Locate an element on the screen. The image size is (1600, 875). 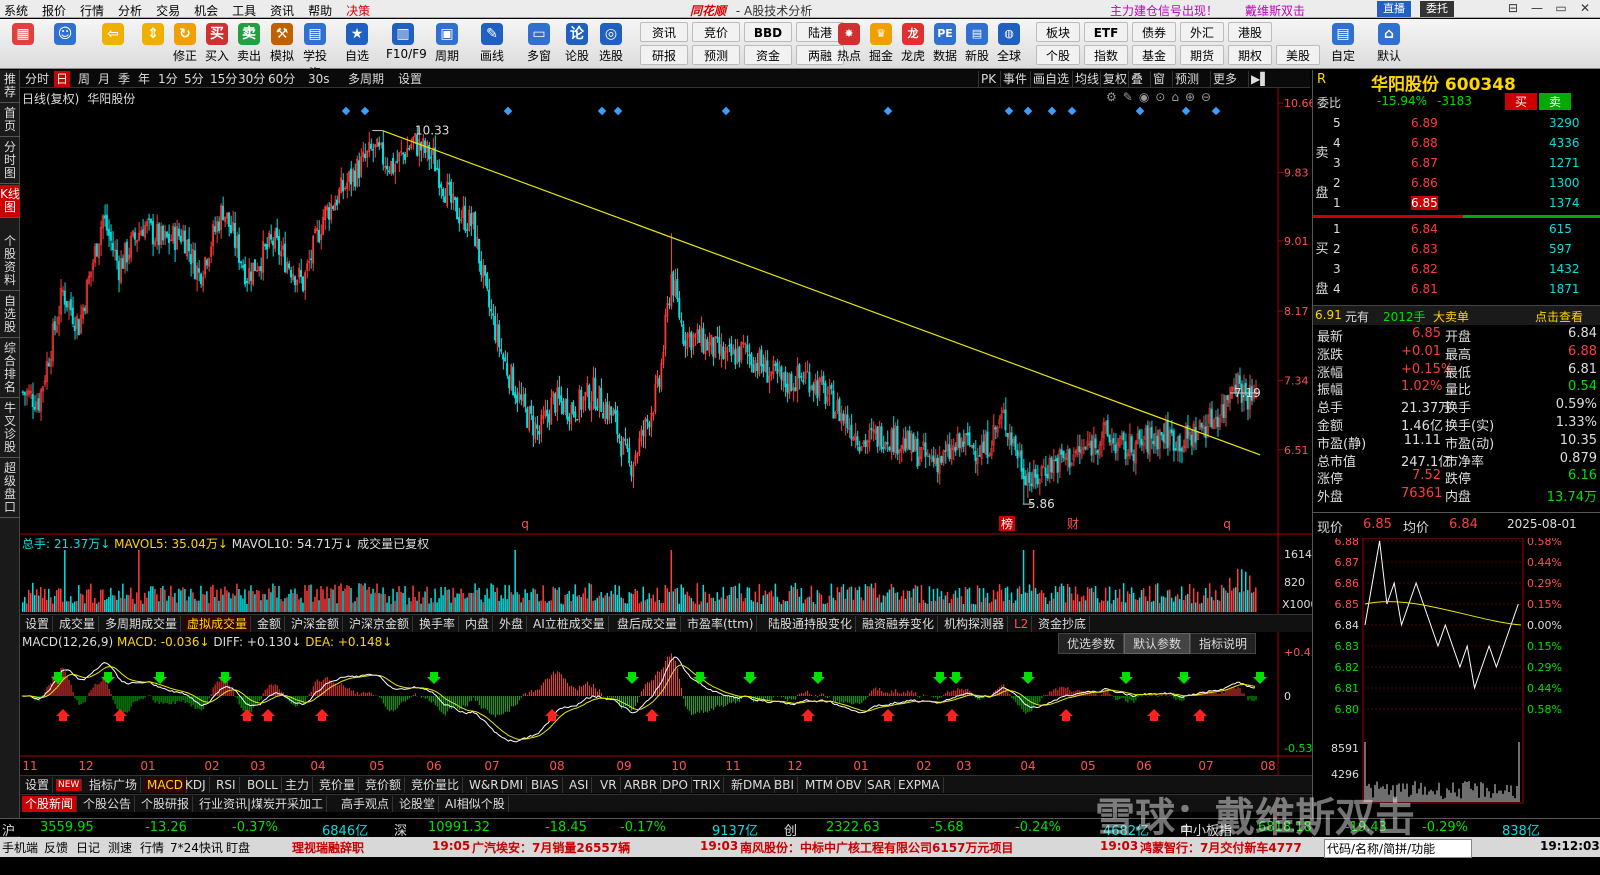
tab-item: 沪深金额 is located at coordinates (316, 624).